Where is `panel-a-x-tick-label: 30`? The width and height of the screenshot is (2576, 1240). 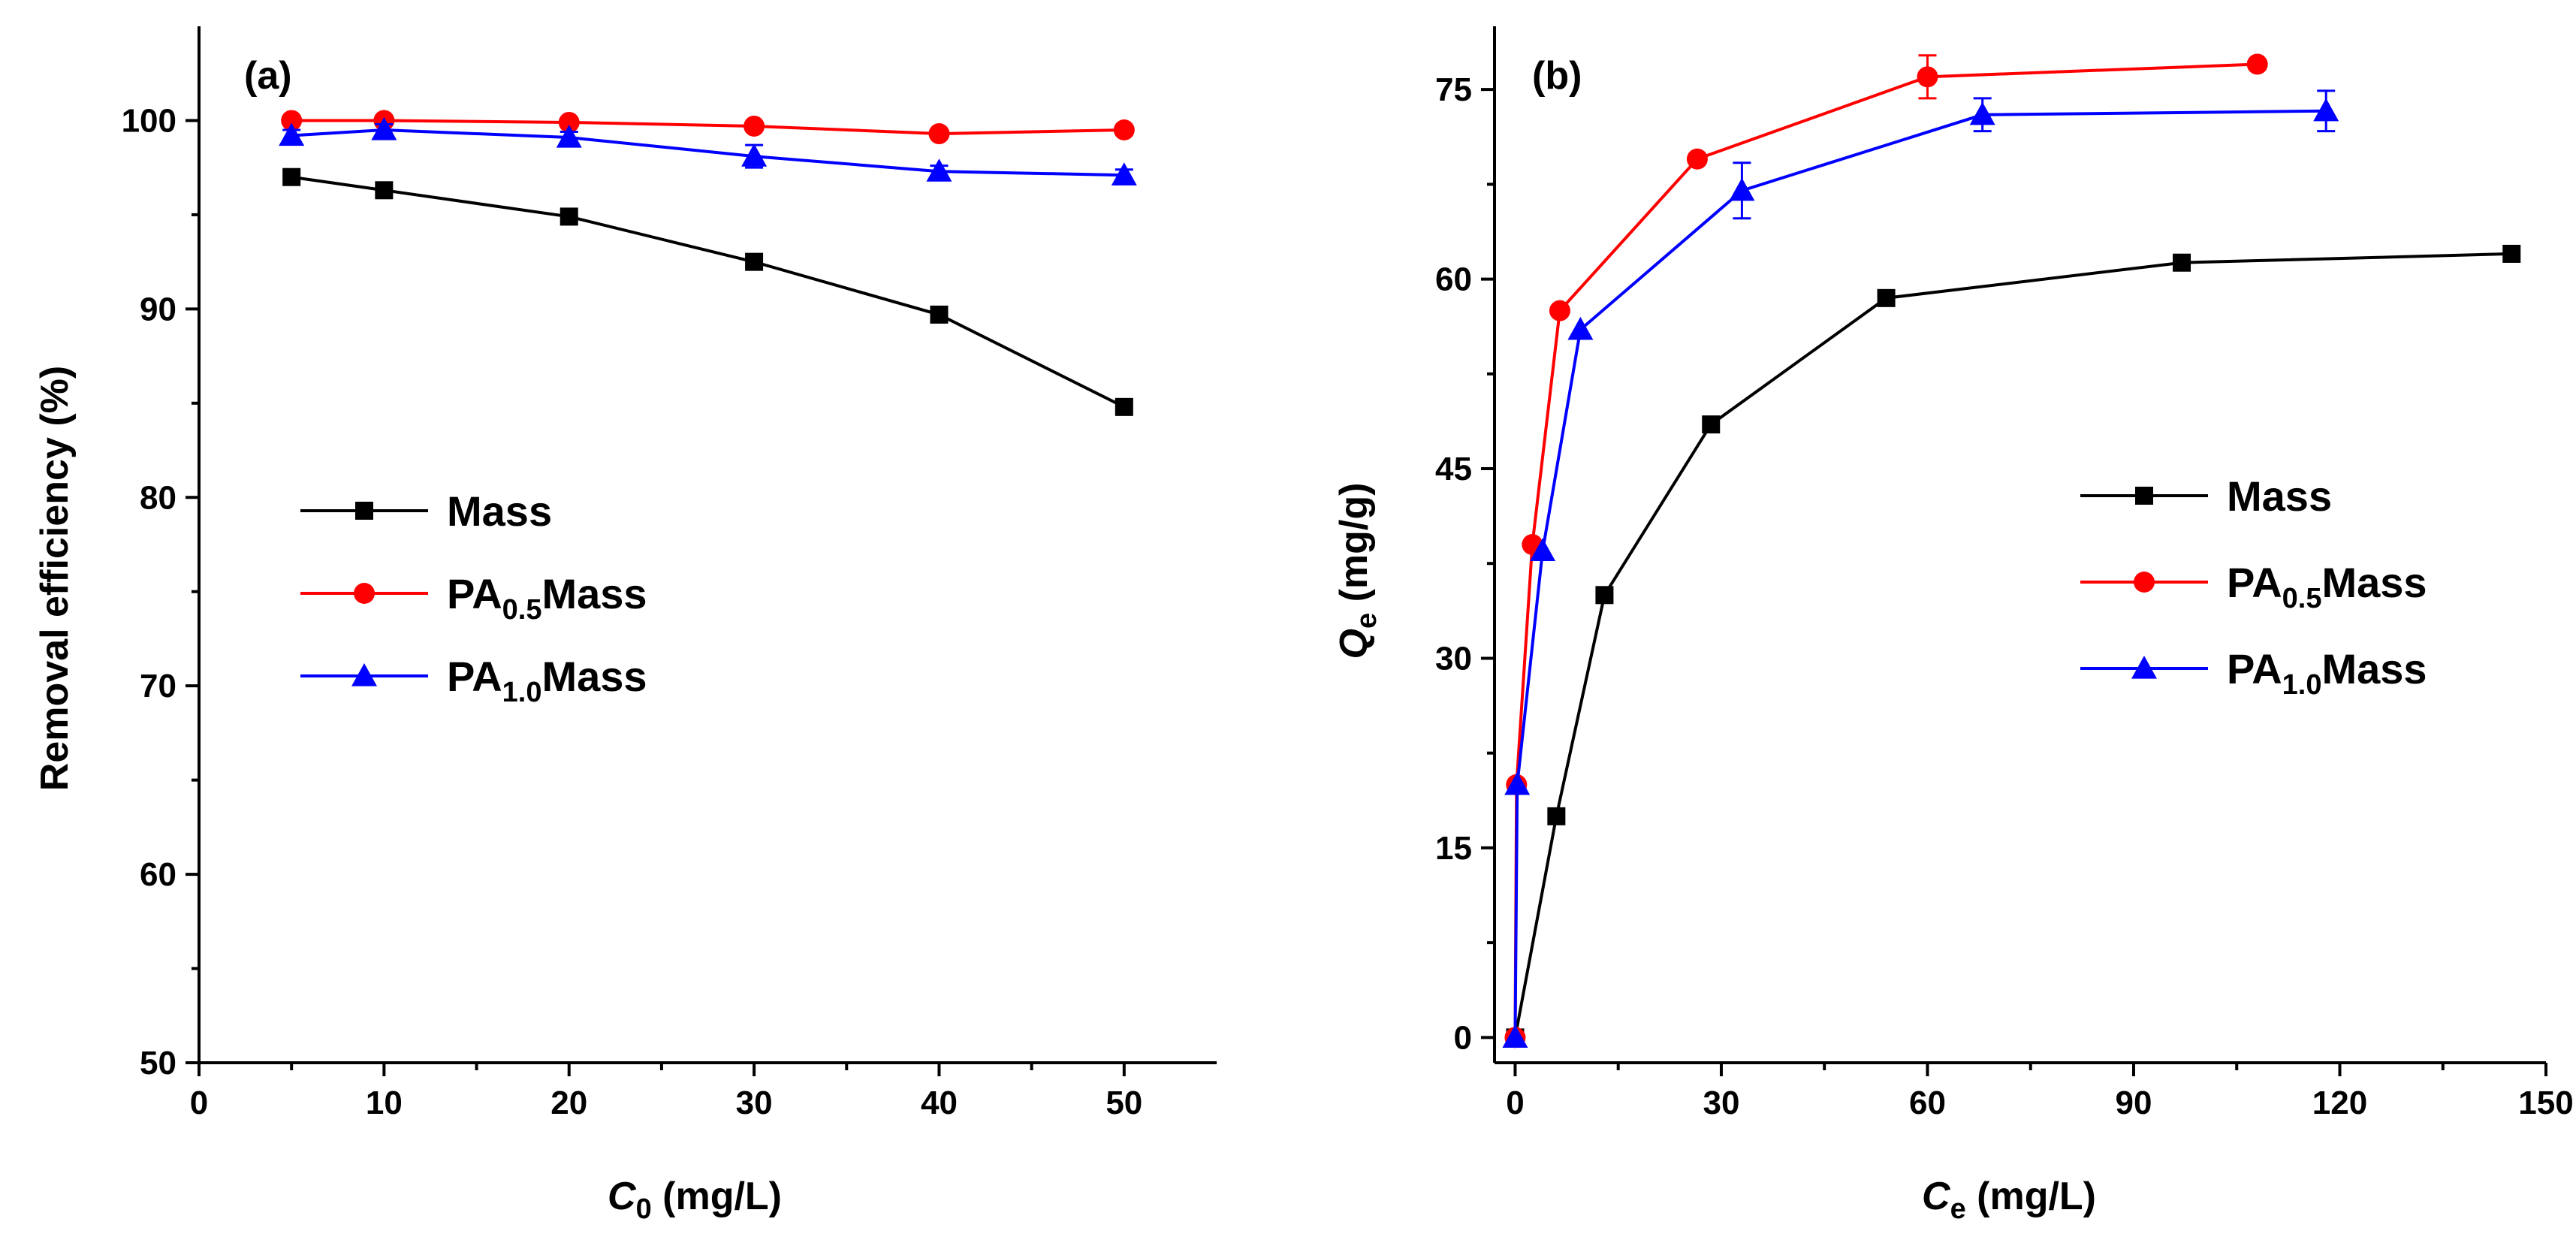 panel-a-x-tick-label: 30 is located at coordinates (755, 1103).